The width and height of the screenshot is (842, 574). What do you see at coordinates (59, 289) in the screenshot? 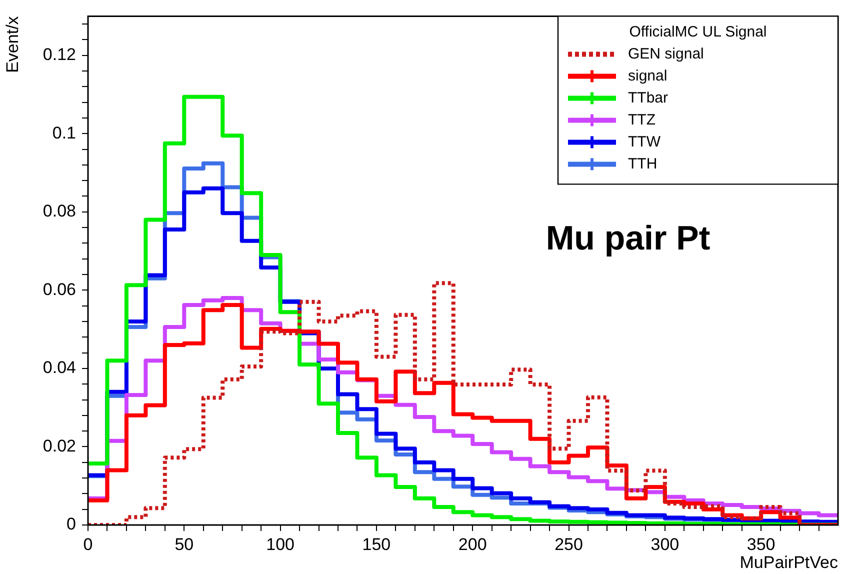
I see `y-tick-label: 0.06` at bounding box center [59, 289].